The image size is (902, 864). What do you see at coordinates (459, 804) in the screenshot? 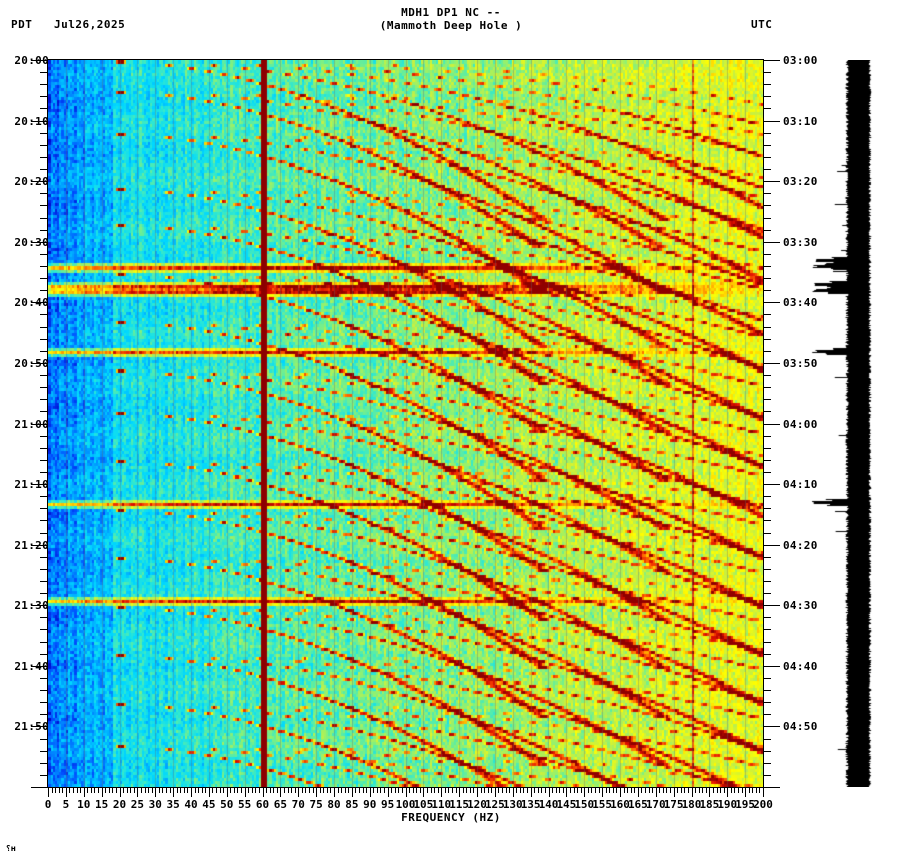
I see `axis-label-frequency: 115` at bounding box center [459, 804].